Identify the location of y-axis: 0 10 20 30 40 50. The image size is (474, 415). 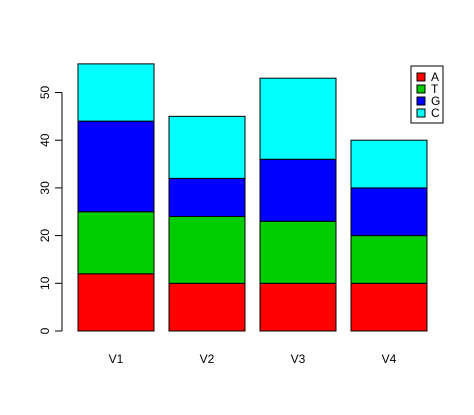
(50, 210).